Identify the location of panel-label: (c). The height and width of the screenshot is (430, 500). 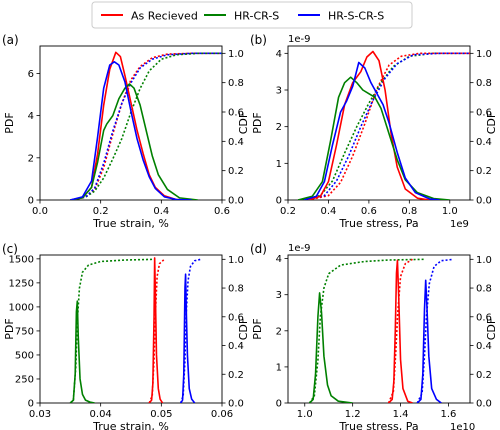
(10, 249).